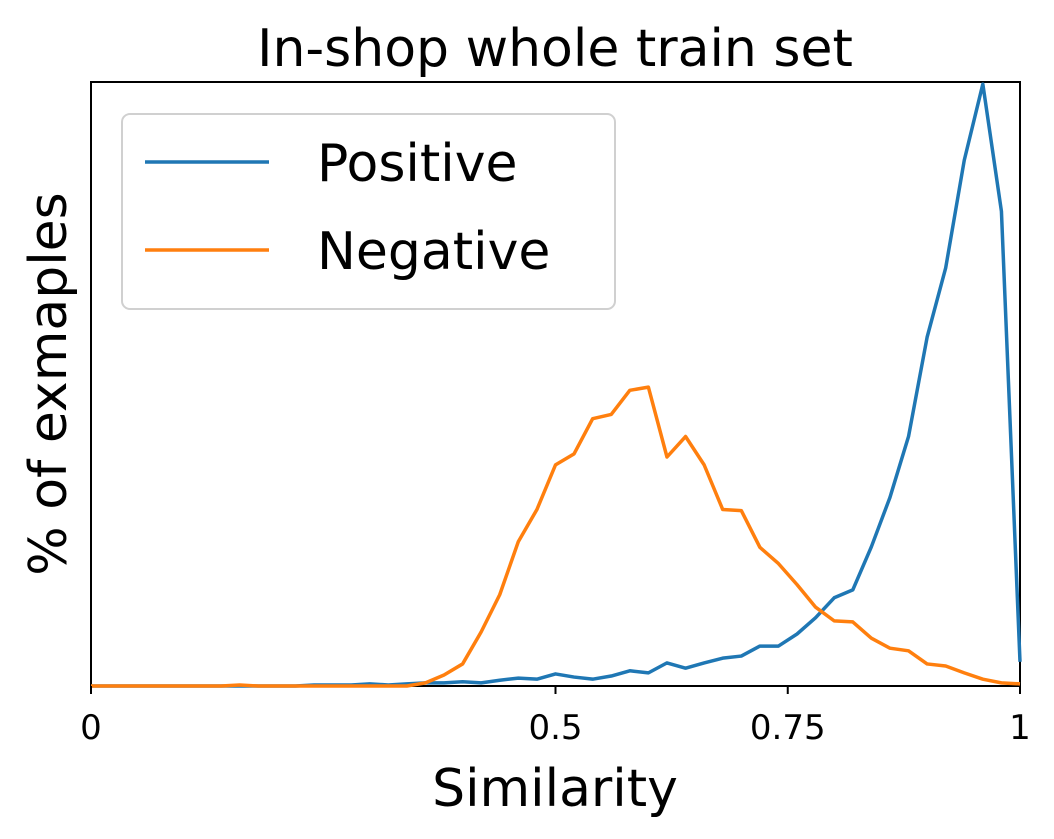 This screenshot has width=1054, height=839. Describe the element at coordinates (417, 164) in the screenshot. I see `legend-label-positive: Positive` at that location.